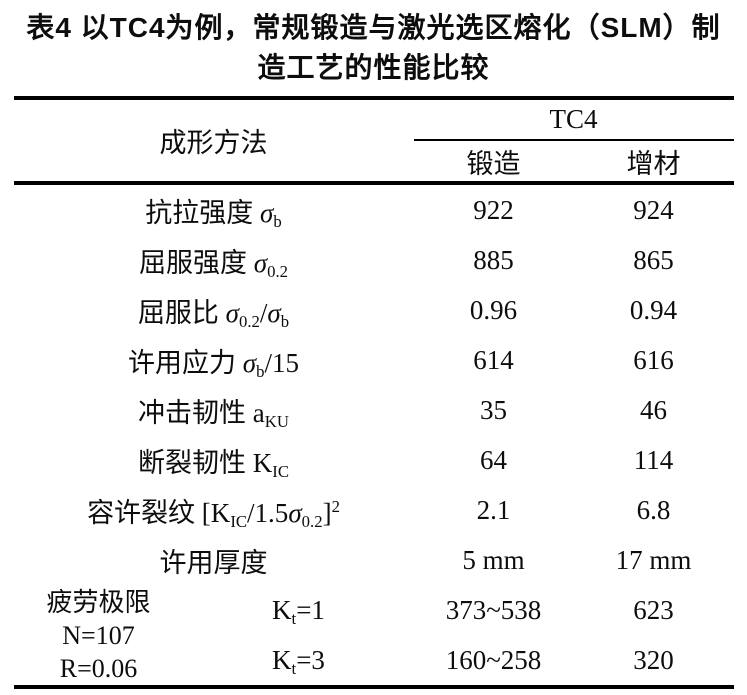 The width and height of the screenshot is (747, 695). I want to click on additive-value: 6.8, so click(653, 509).